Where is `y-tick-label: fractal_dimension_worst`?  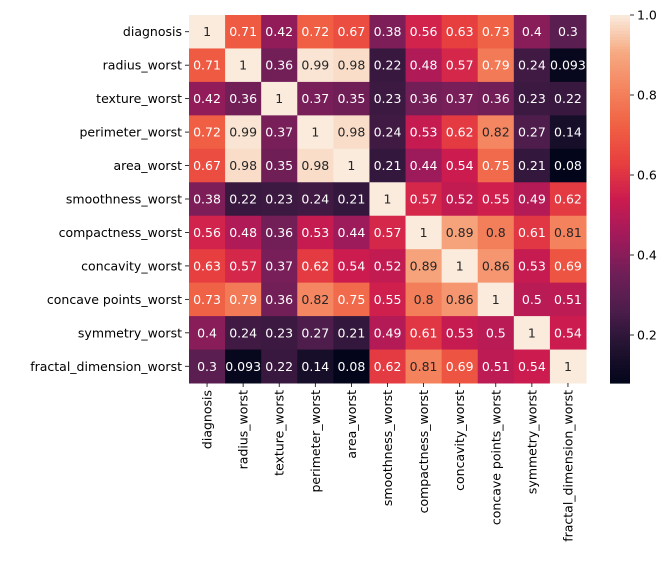 y-tick-label: fractal_dimension_worst is located at coordinates (106, 366).